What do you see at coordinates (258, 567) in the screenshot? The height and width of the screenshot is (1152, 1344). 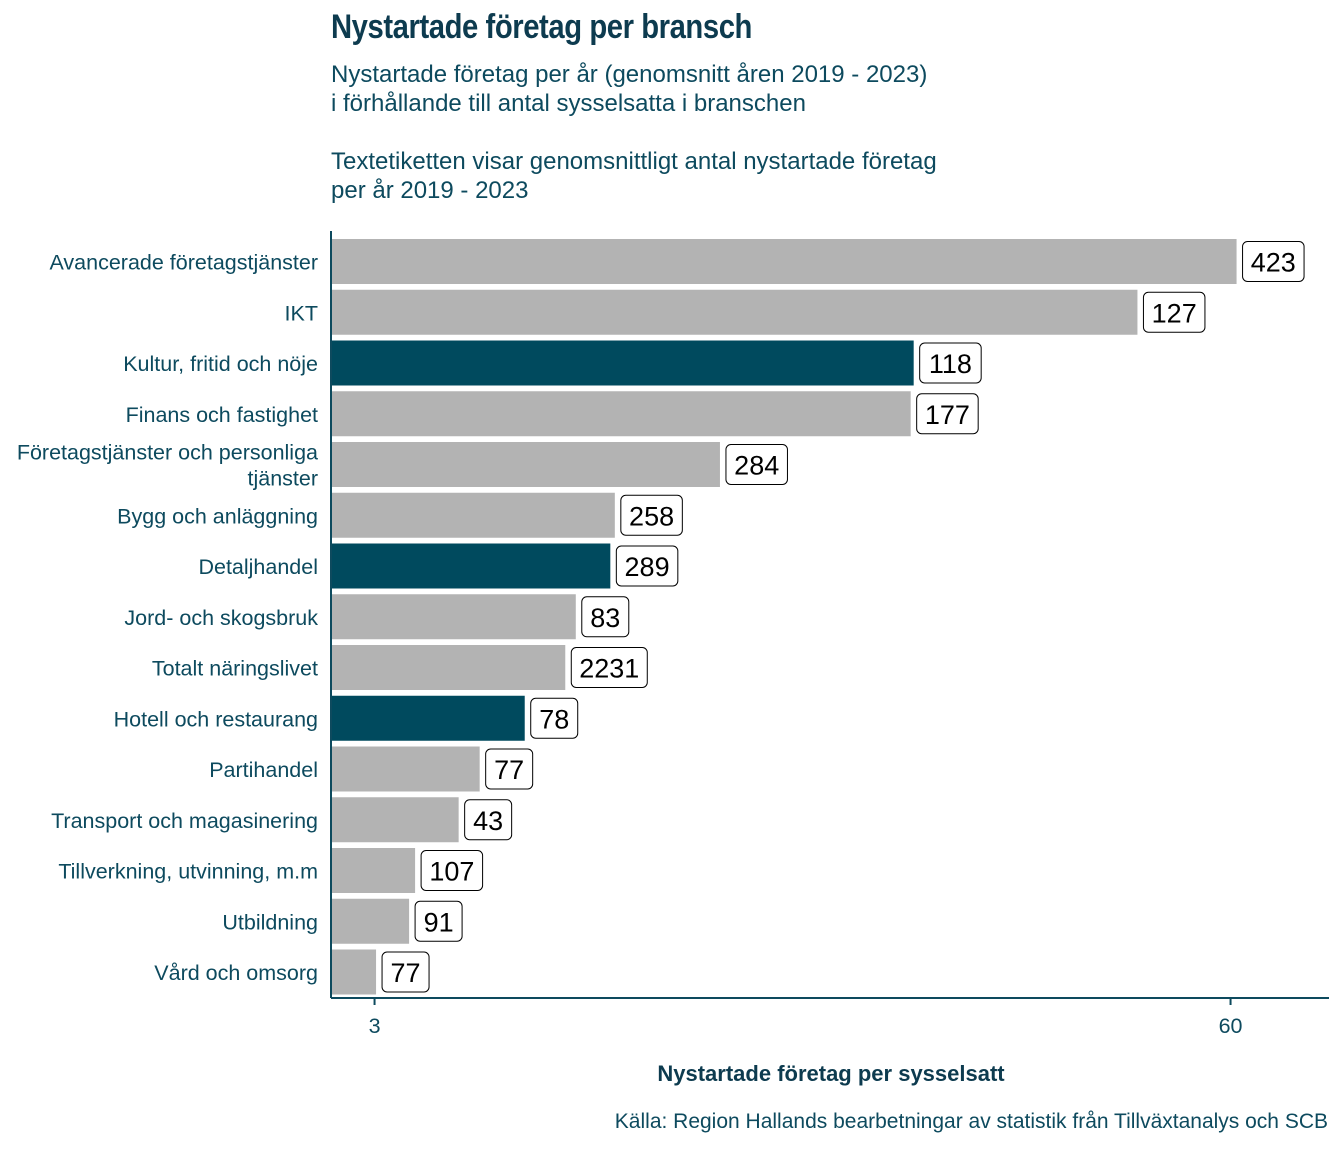 I see `category-label: Detaljhandel` at bounding box center [258, 567].